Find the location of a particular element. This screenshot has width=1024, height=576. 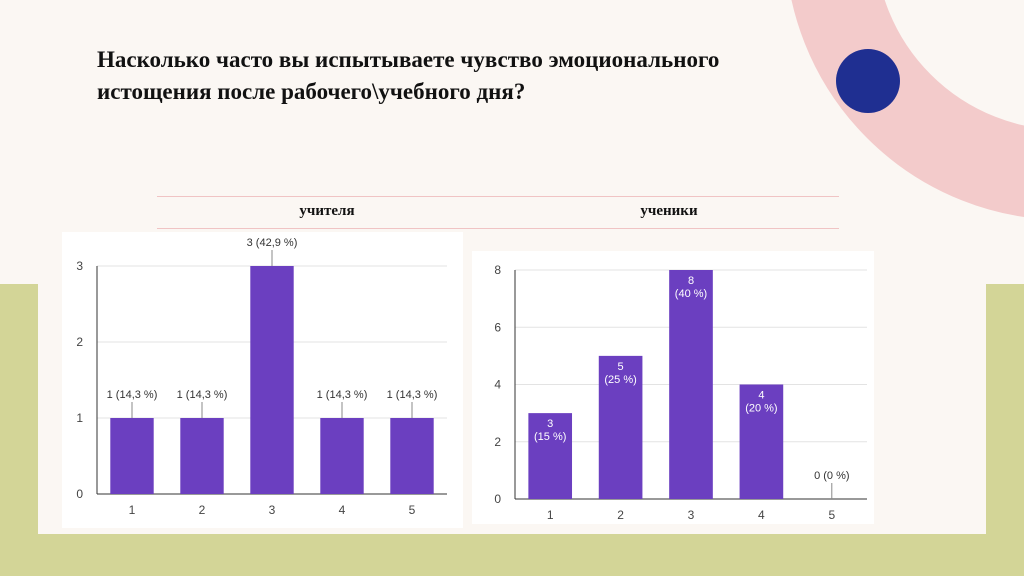

students-y-tick-label: 0 is located at coordinates (497, 499).